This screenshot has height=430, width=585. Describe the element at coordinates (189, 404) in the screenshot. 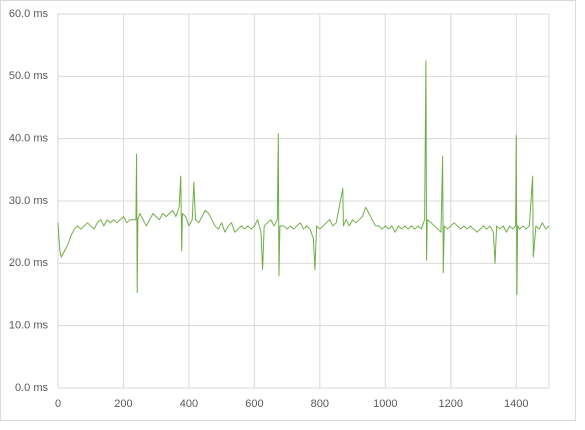

I see `x-tick-label: 400` at that location.